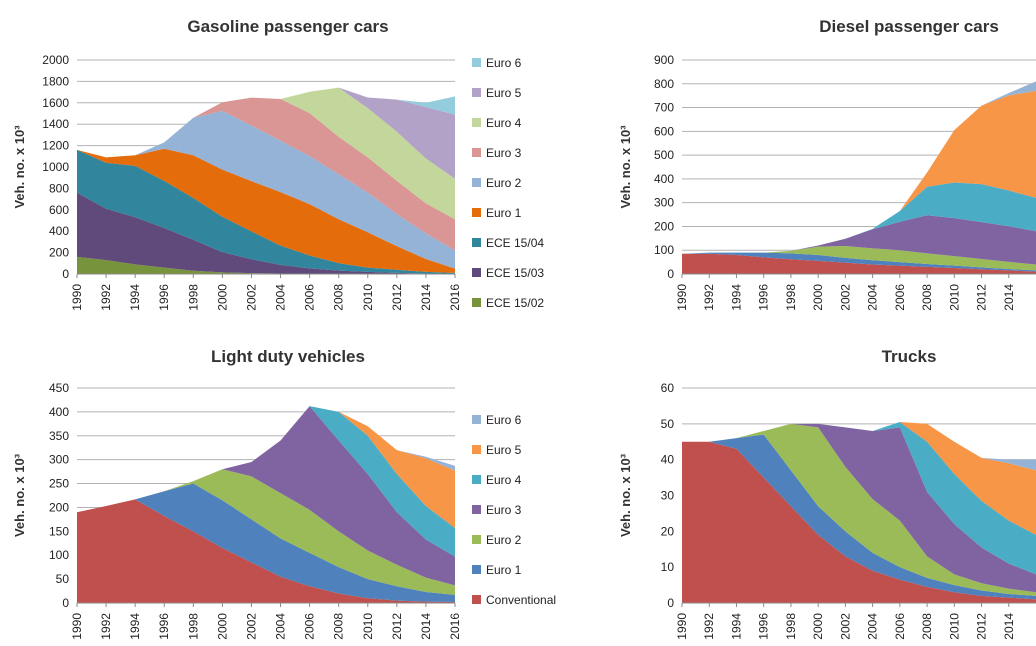  Describe the element at coordinates (455, 626) in the screenshot. I see `x-tick-label: 2016` at that location.